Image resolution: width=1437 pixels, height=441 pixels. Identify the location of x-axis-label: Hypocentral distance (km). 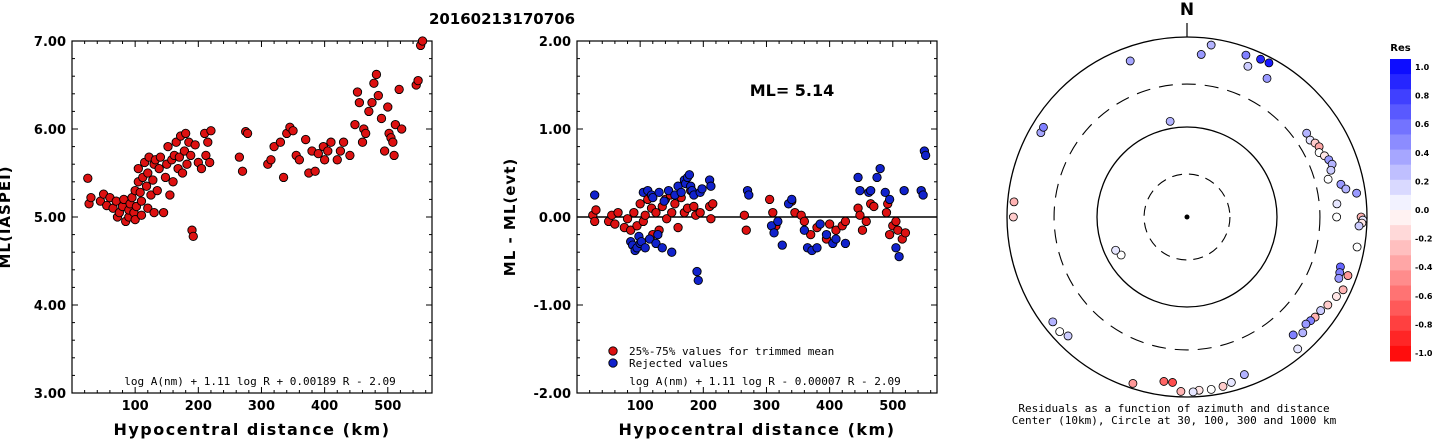
(251, 429).